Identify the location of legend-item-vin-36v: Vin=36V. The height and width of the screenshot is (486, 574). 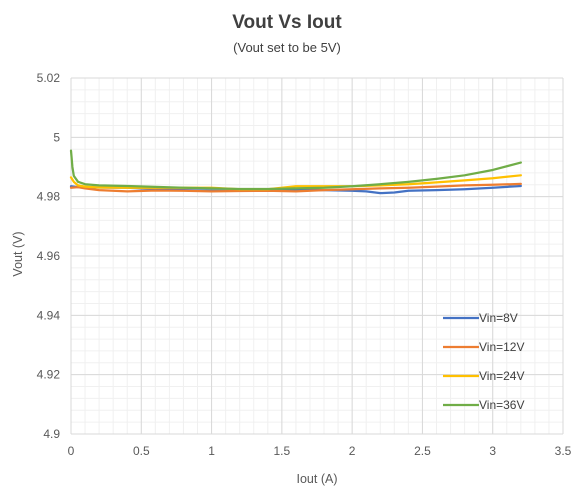
(484, 405).